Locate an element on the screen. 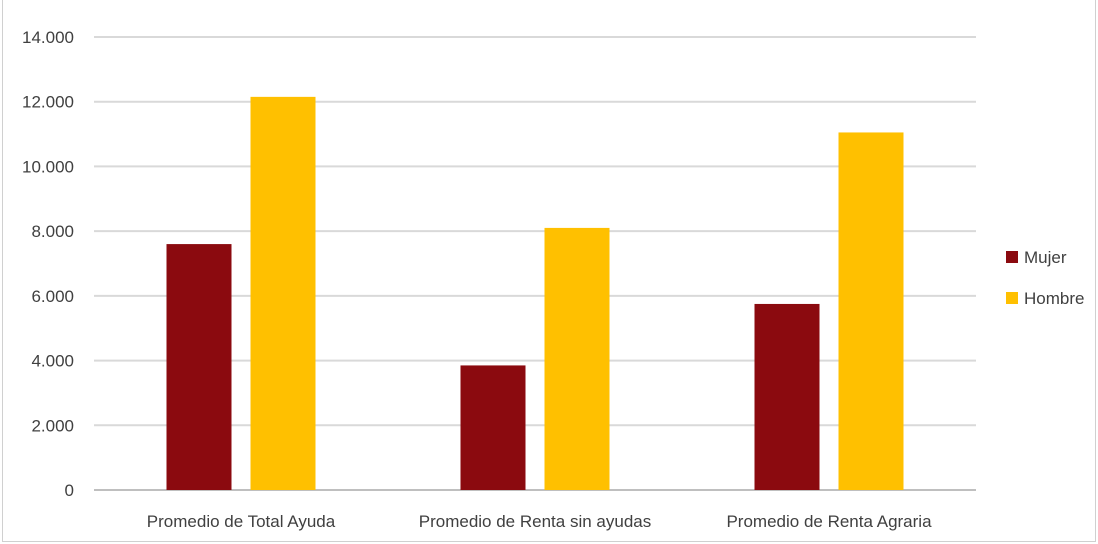 Image resolution: width=1098 pixels, height=544 pixels. y-tick-label: 4.000 is located at coordinates (52, 361).